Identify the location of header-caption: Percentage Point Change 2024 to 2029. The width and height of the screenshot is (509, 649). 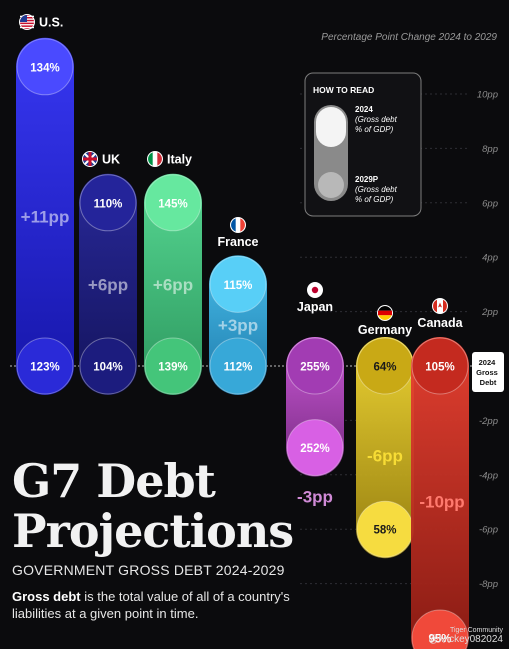
(409, 37).